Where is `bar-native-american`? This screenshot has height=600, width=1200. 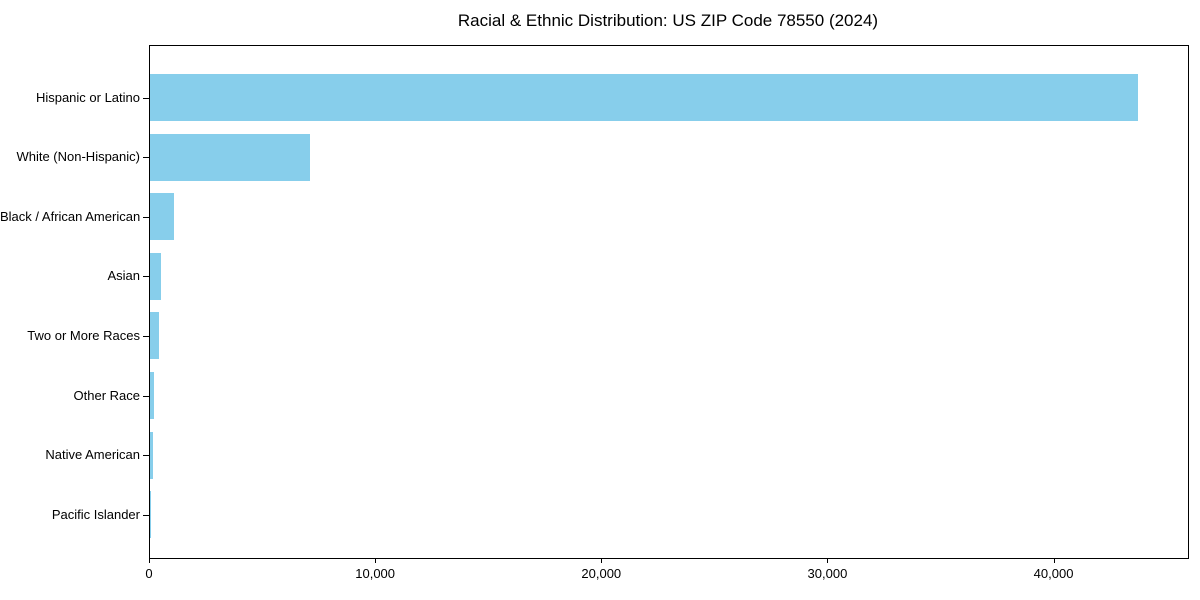
bar-native-american is located at coordinates (152, 455).